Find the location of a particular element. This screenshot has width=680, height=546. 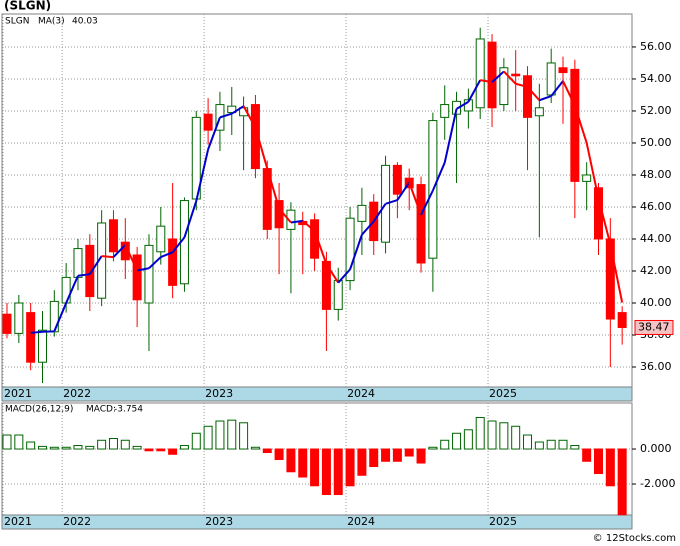

legend-entry: MA(3) is located at coordinates (51, 22).